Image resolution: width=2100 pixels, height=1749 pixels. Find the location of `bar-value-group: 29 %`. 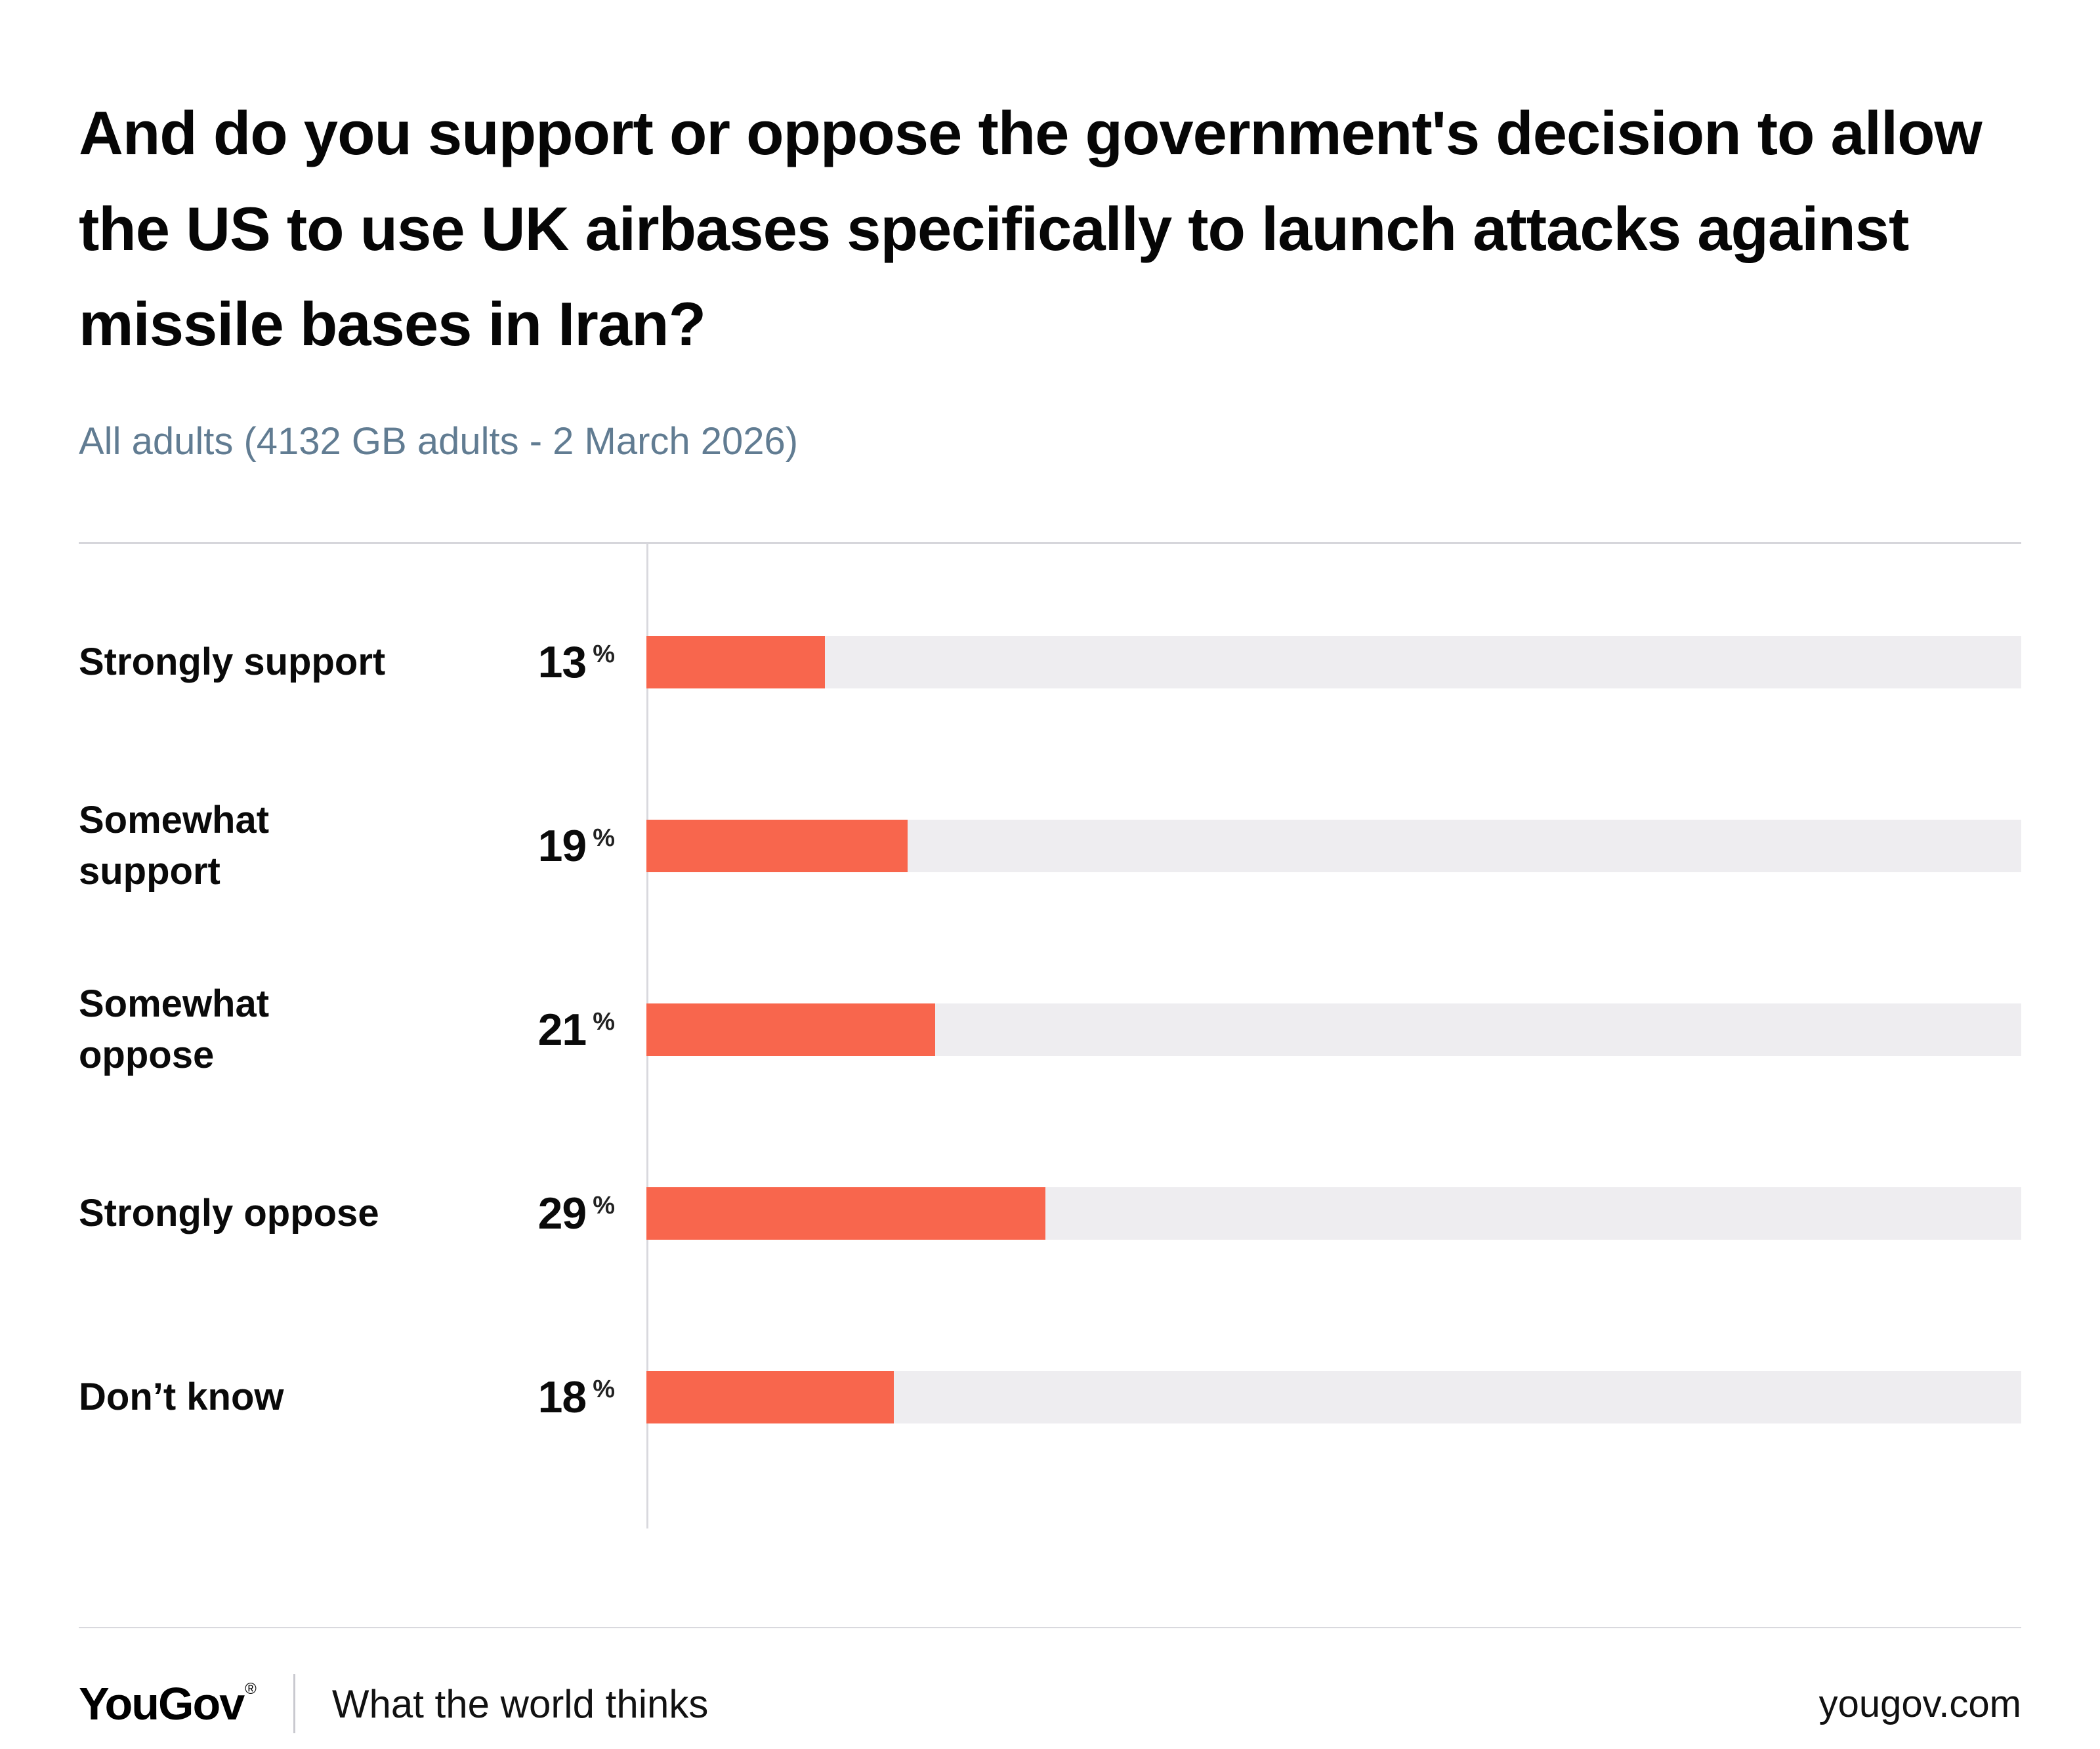

bar-value-group: 29 % is located at coordinates (575, 1213).